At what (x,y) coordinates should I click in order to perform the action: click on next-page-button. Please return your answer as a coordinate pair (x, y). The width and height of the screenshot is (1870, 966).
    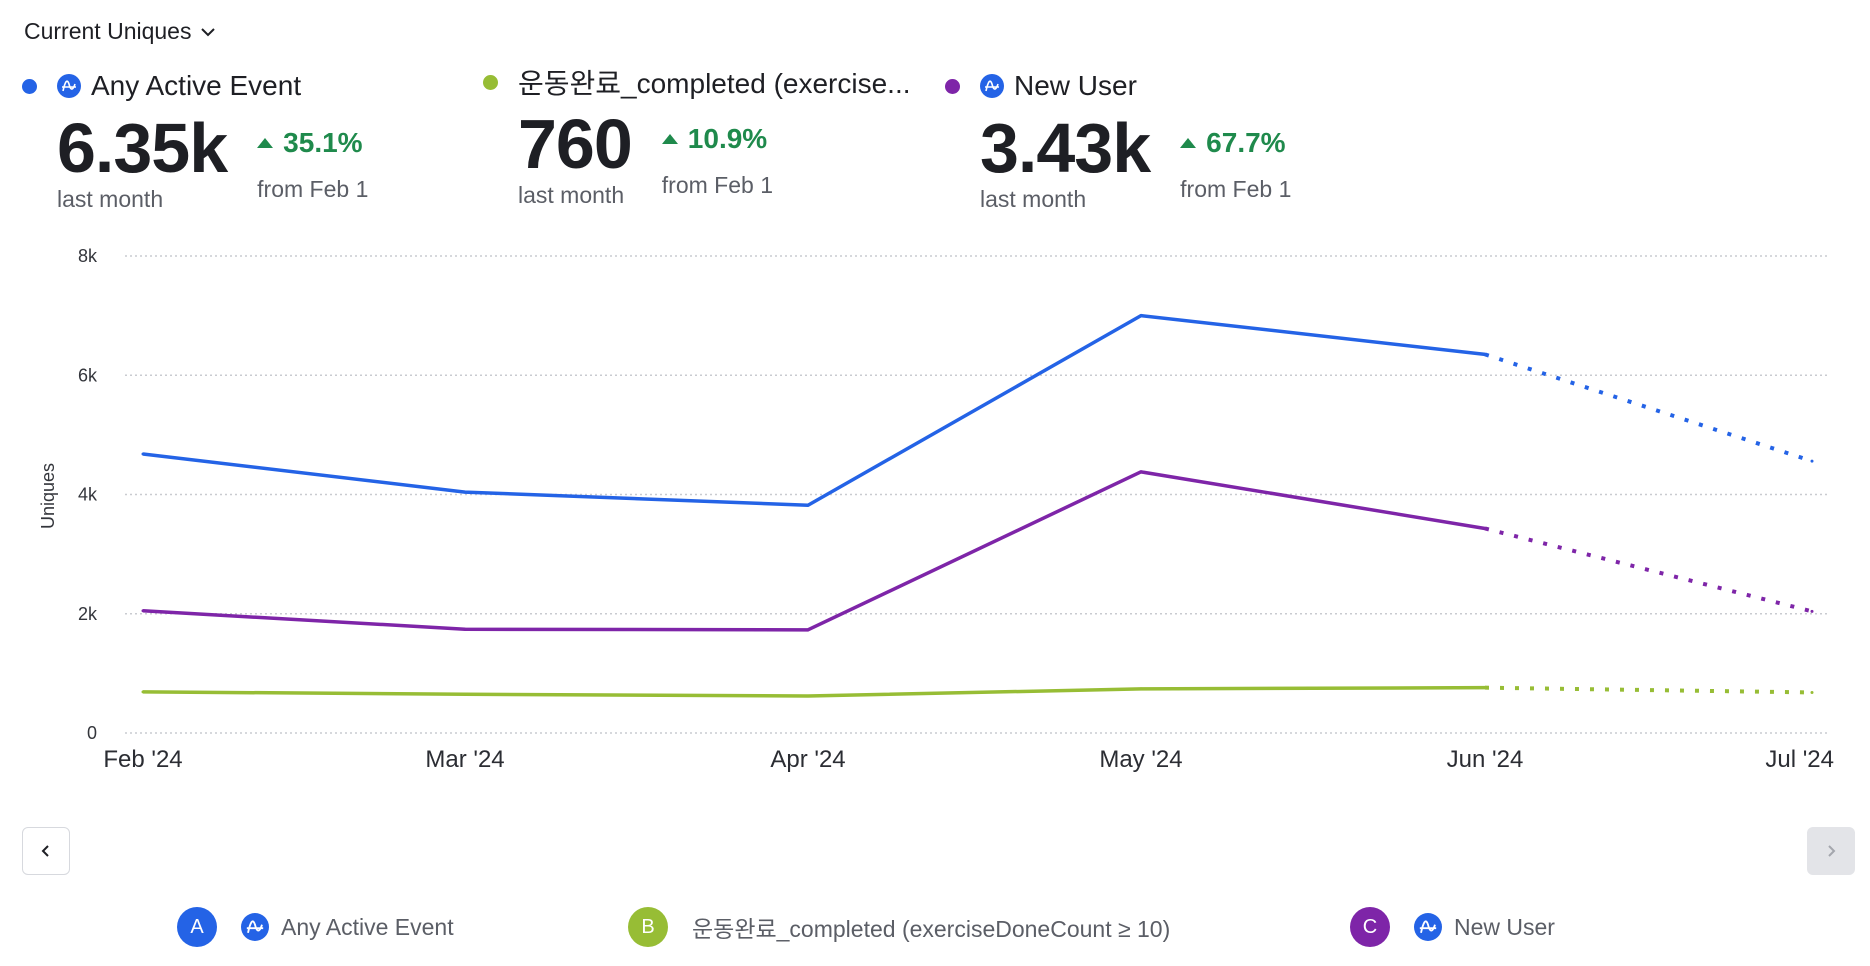
    Looking at the image, I should click on (1831, 851).